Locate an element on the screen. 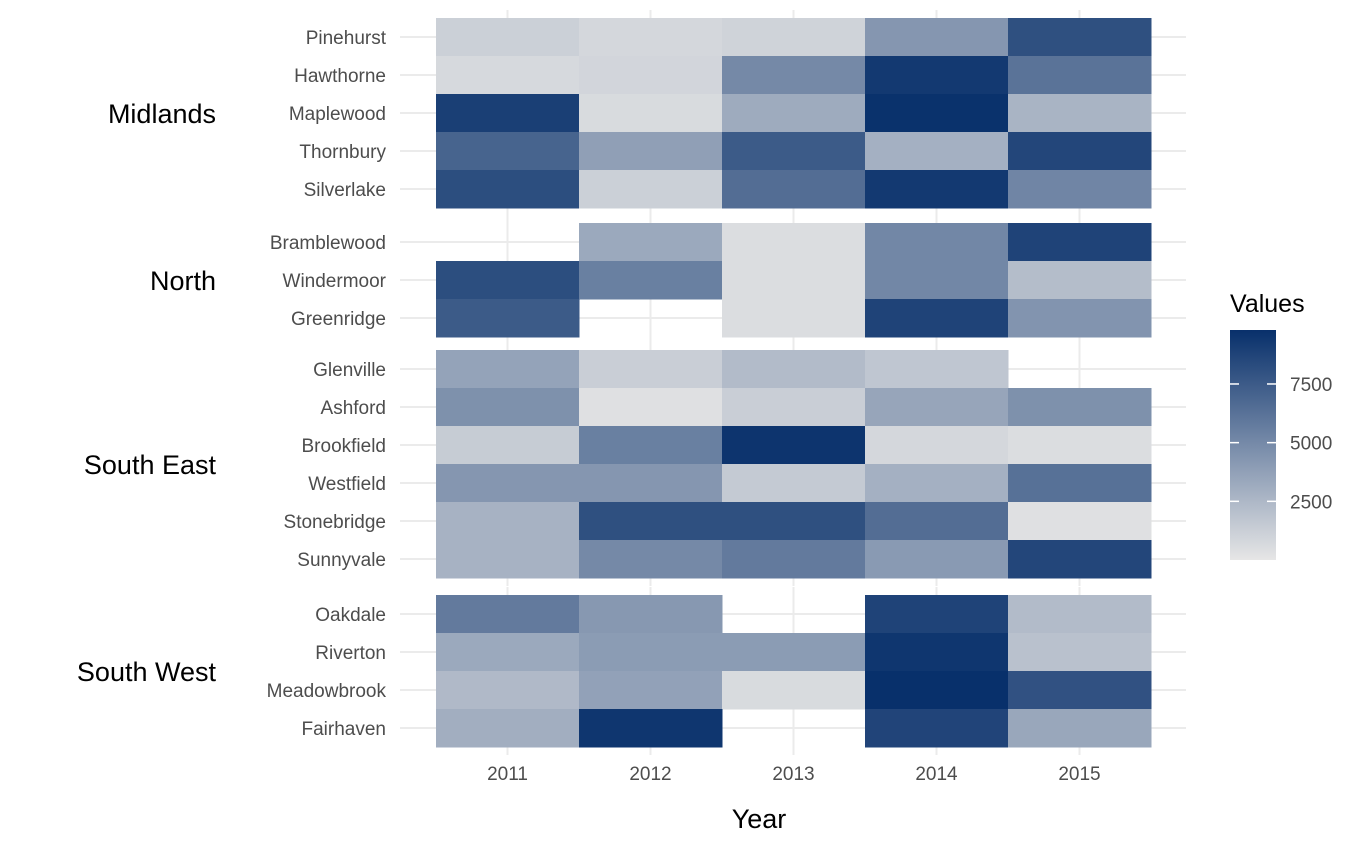  row-tick-label: Greenridge is located at coordinates (338, 319).